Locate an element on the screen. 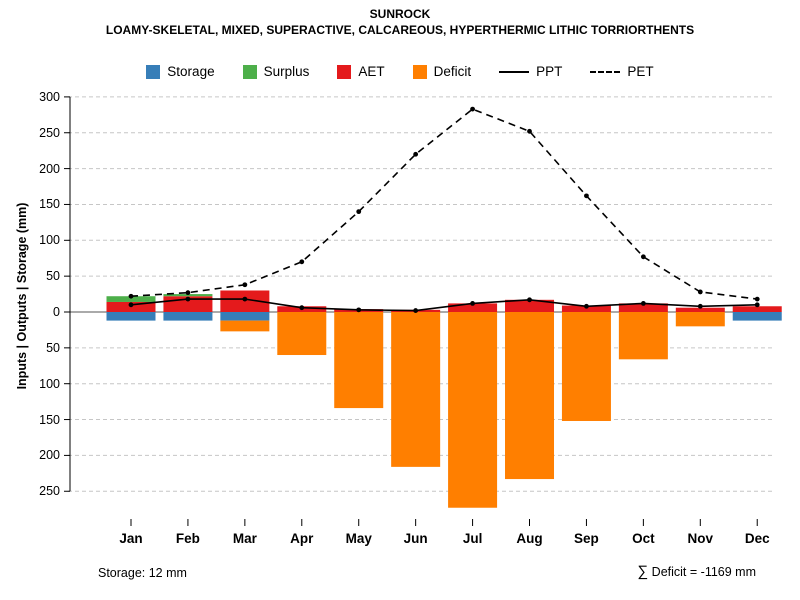 The height and width of the screenshot is (600, 800). x-tick-label: Aug is located at coordinates (529, 538).